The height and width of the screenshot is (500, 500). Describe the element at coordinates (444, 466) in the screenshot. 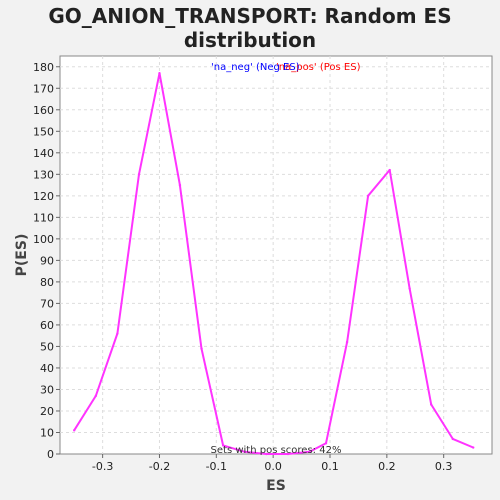

I see `x-tick-label: 0.3` at that location.